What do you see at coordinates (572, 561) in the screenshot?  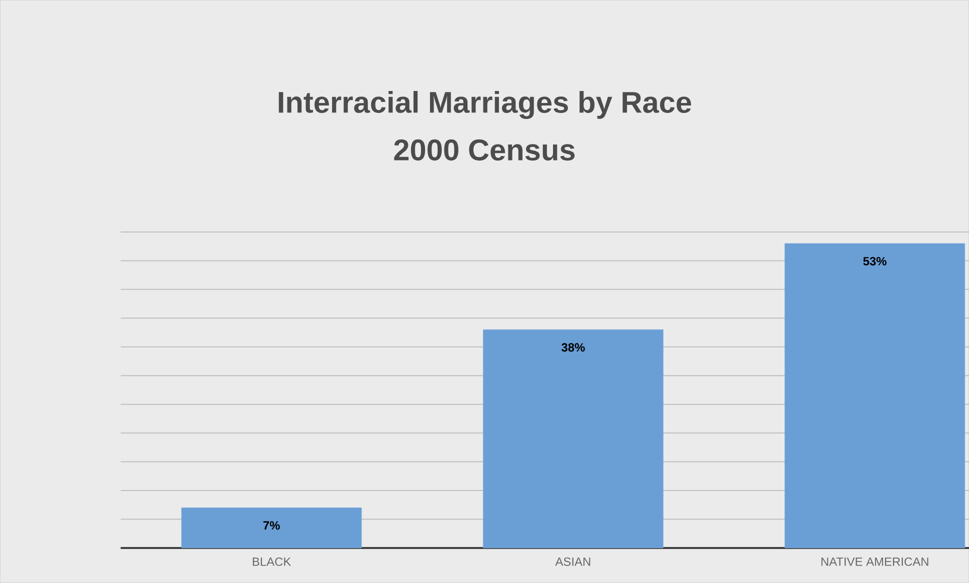 I see `x-tick-label: ASIAN` at bounding box center [572, 561].